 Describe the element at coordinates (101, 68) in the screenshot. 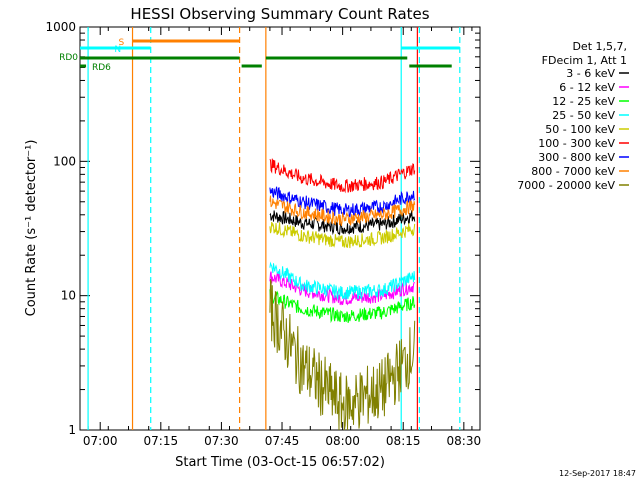

I see `flag-label: RD6` at that location.